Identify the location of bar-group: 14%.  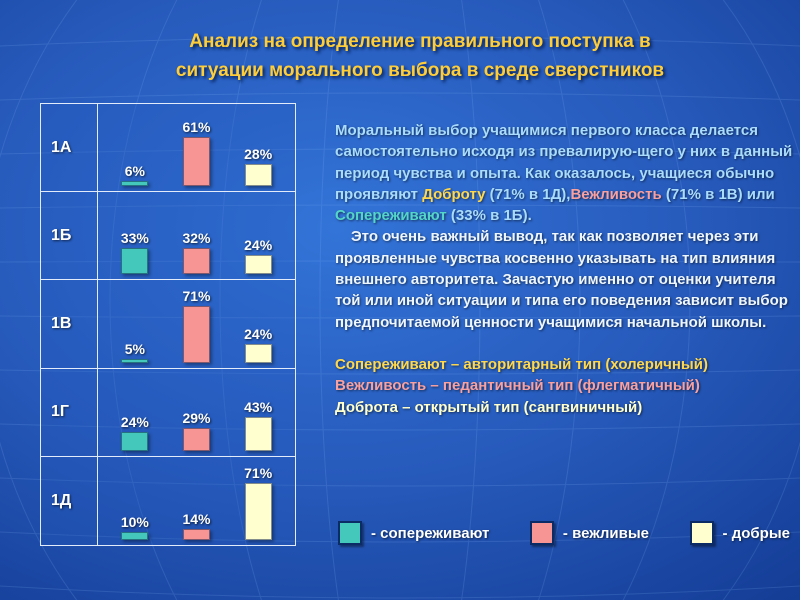
(196, 525).